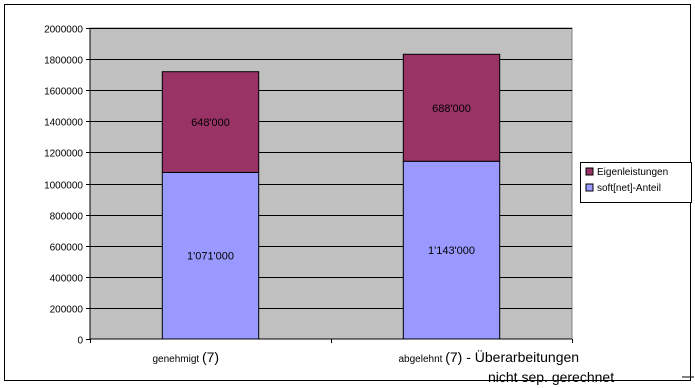 The height and width of the screenshot is (388, 695). I want to click on legend-label-softnet: soft[net]-Anteil, so click(629, 188).